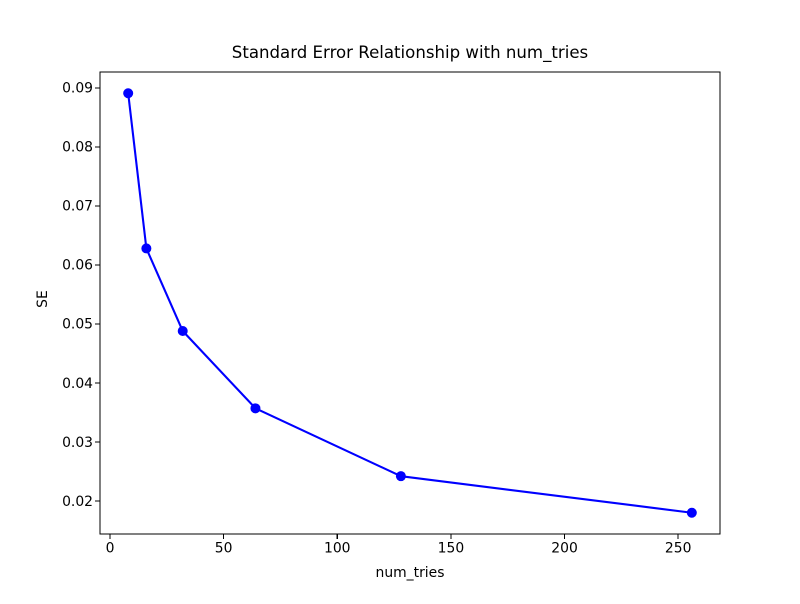 The width and height of the screenshot is (800, 604). What do you see at coordinates (77, 89) in the screenshot?
I see `y-tick-label: 0.09` at bounding box center [77, 89].